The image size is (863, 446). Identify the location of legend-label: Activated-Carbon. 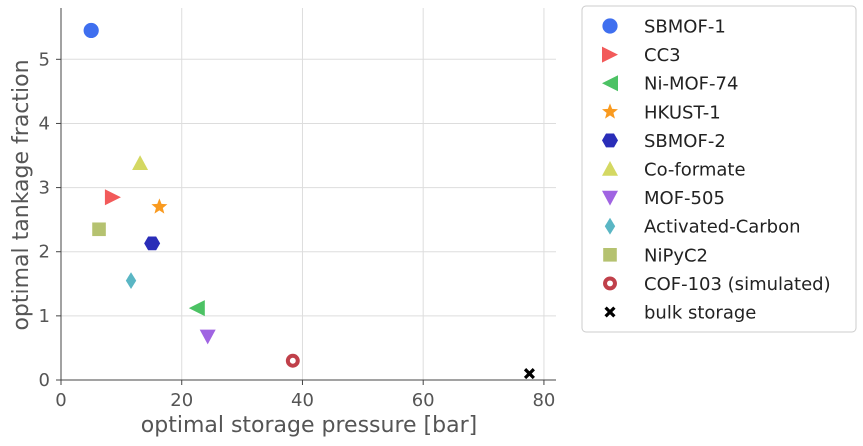
(722, 227).